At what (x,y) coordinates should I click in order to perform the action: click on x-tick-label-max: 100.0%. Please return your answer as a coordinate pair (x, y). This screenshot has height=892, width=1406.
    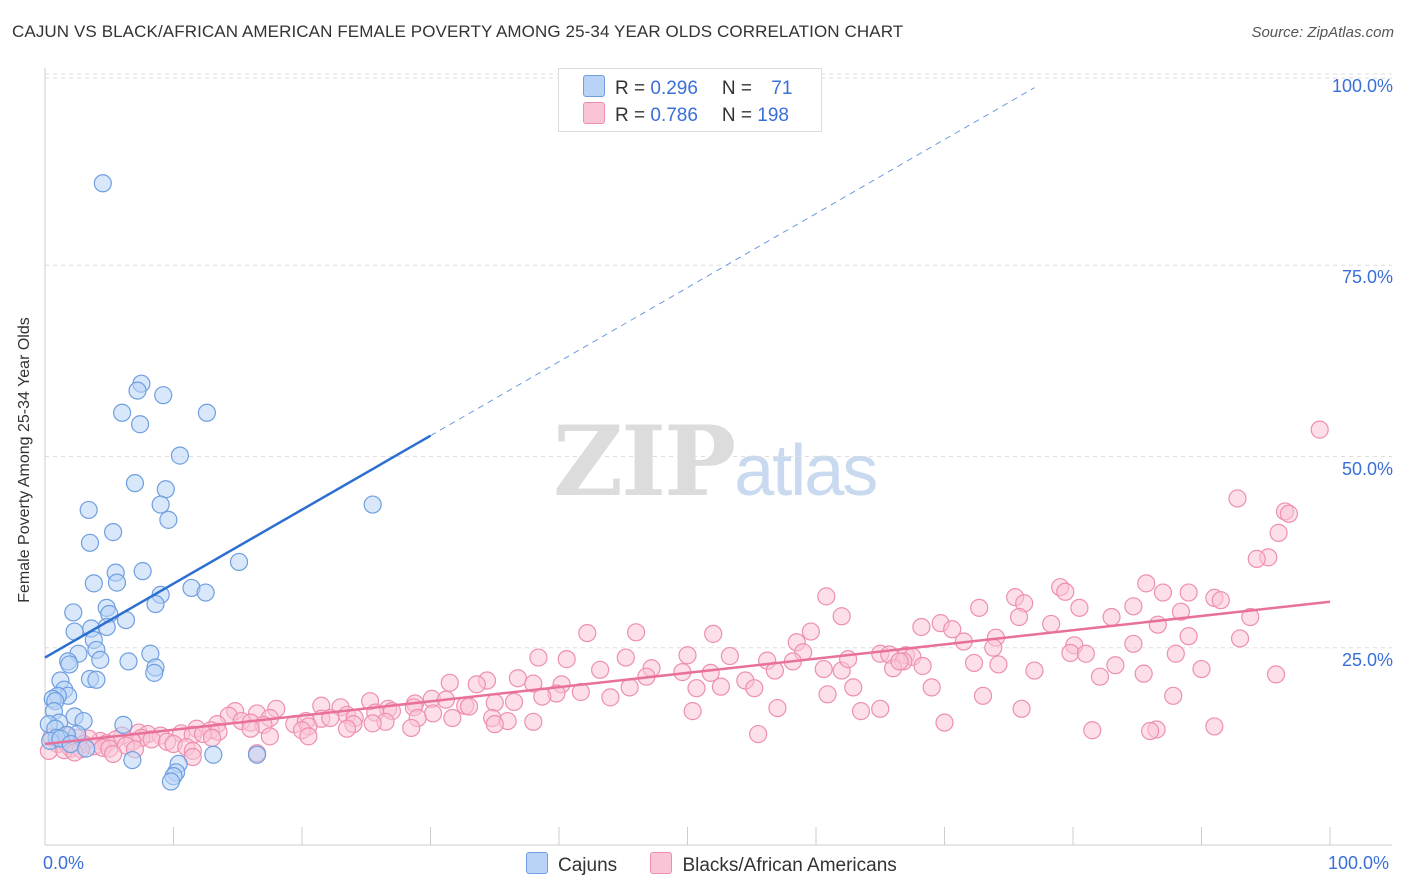
    Looking at the image, I should click on (1359, 863).